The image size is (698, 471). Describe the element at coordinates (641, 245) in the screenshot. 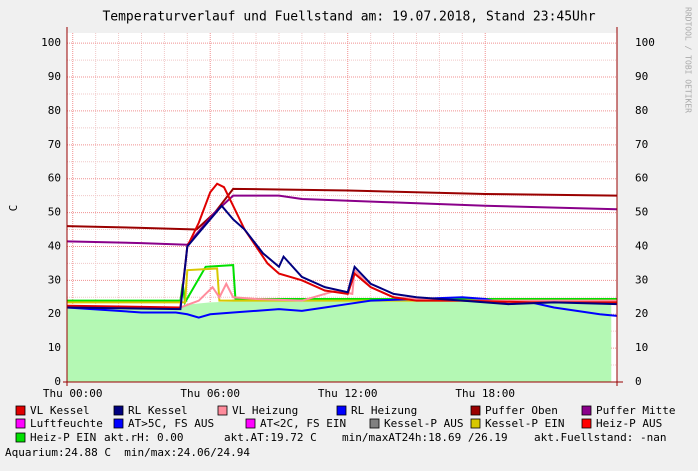

I see `y2-tick-label: 40` at that location.